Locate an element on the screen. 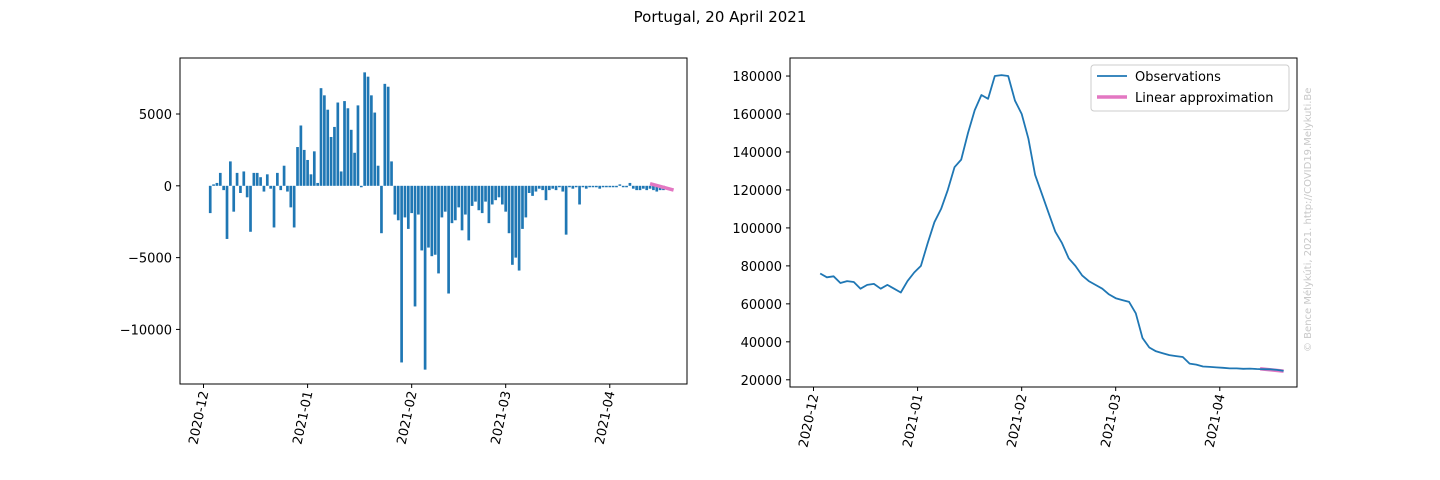 The image size is (1440, 480). y-tick-label: −5000 is located at coordinates (150, 259).